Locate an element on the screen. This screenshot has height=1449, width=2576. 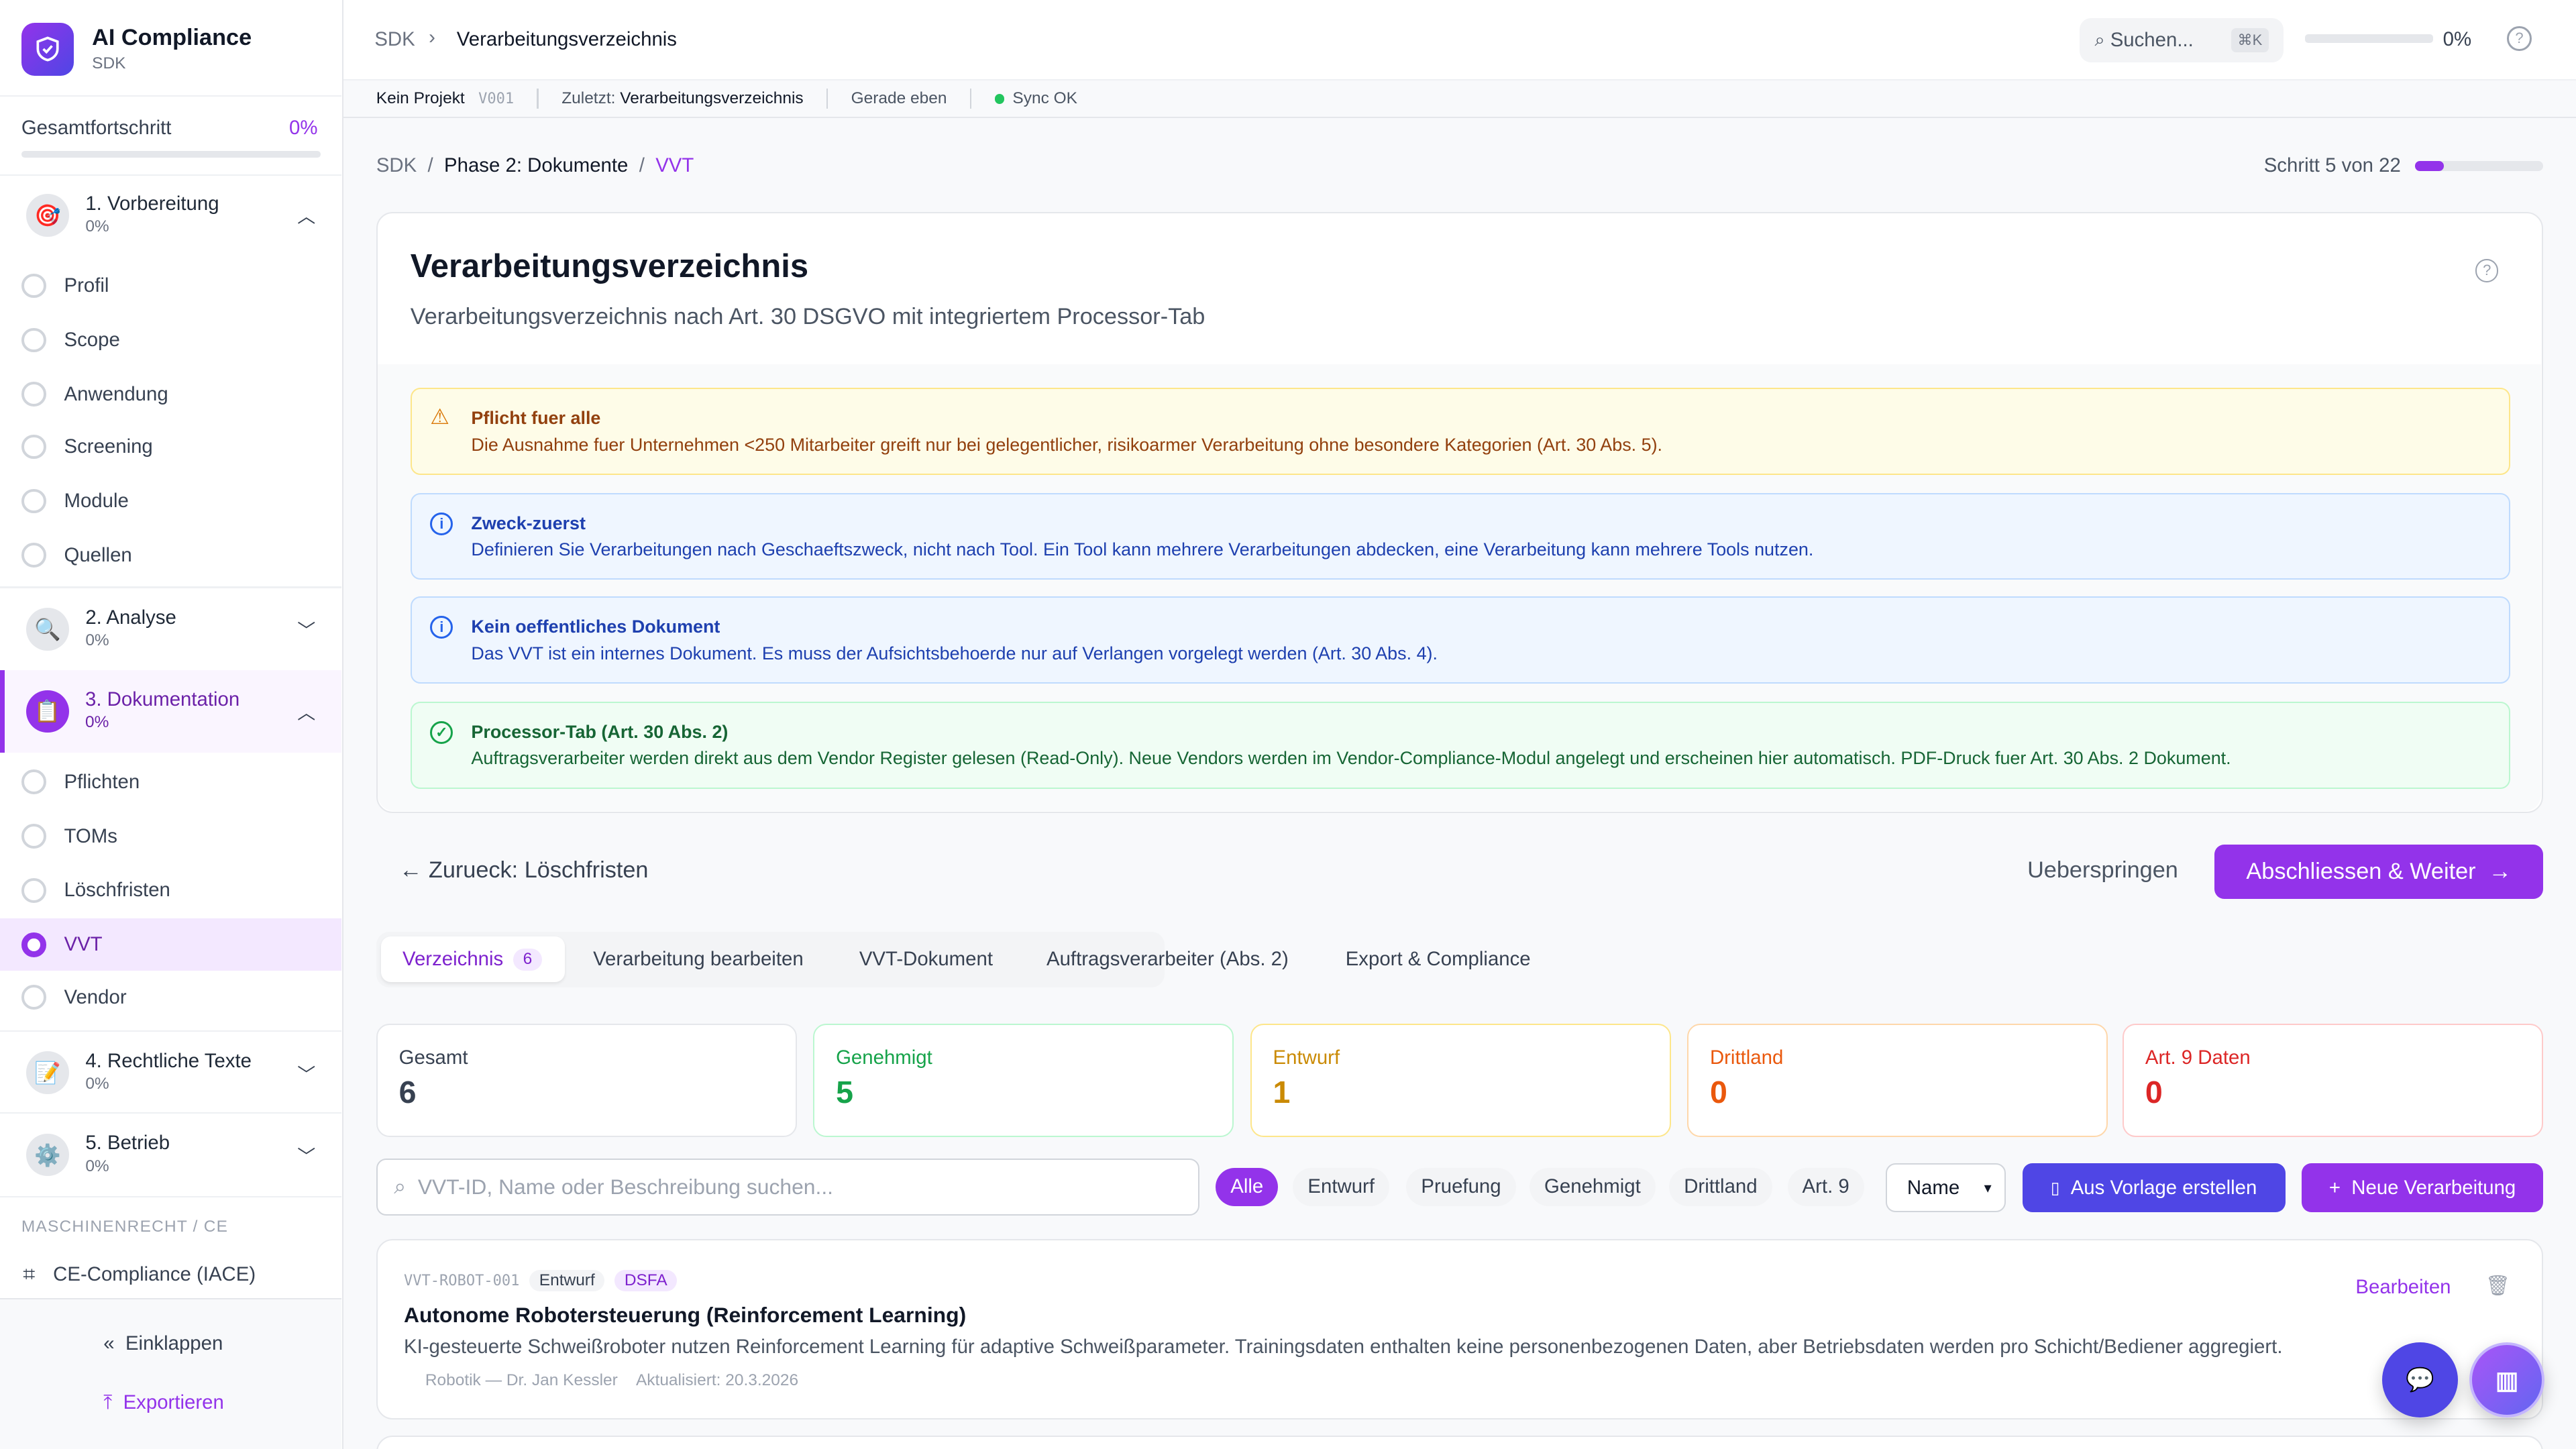
stat-entwurf: Entwurf 1 is located at coordinates (1460, 1080).